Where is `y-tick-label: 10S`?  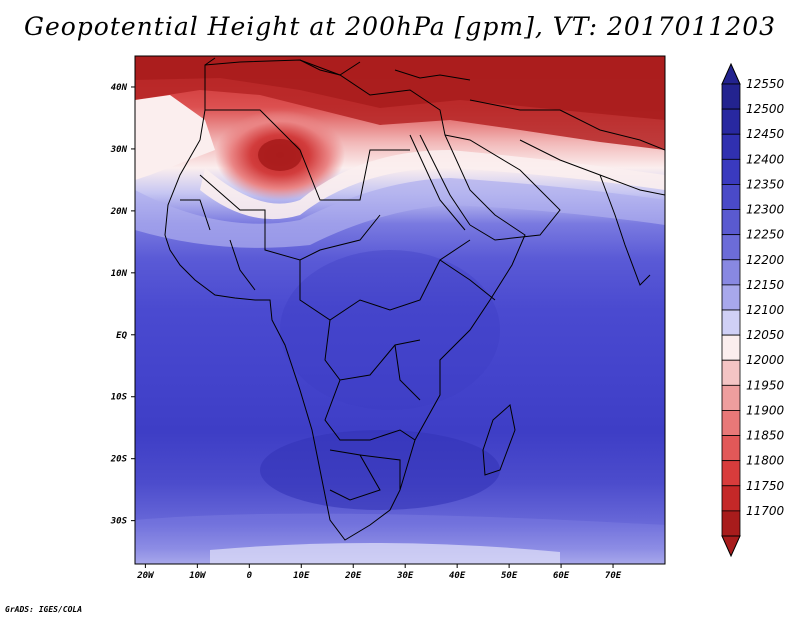 y-tick-label: 10S is located at coordinates (119, 398).